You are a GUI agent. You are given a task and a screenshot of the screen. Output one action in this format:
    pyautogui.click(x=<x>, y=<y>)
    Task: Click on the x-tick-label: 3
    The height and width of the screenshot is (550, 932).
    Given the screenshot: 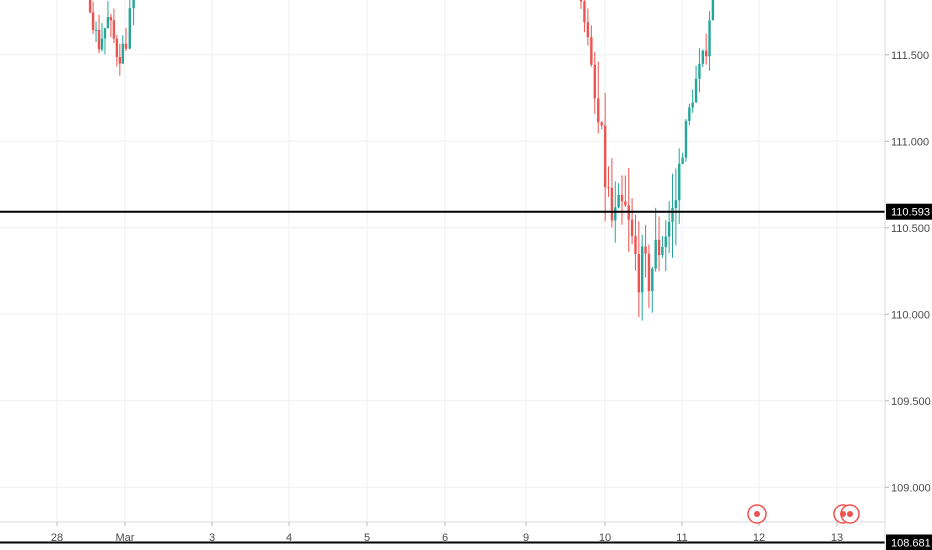 What is the action you would take?
    pyautogui.click(x=212, y=538)
    